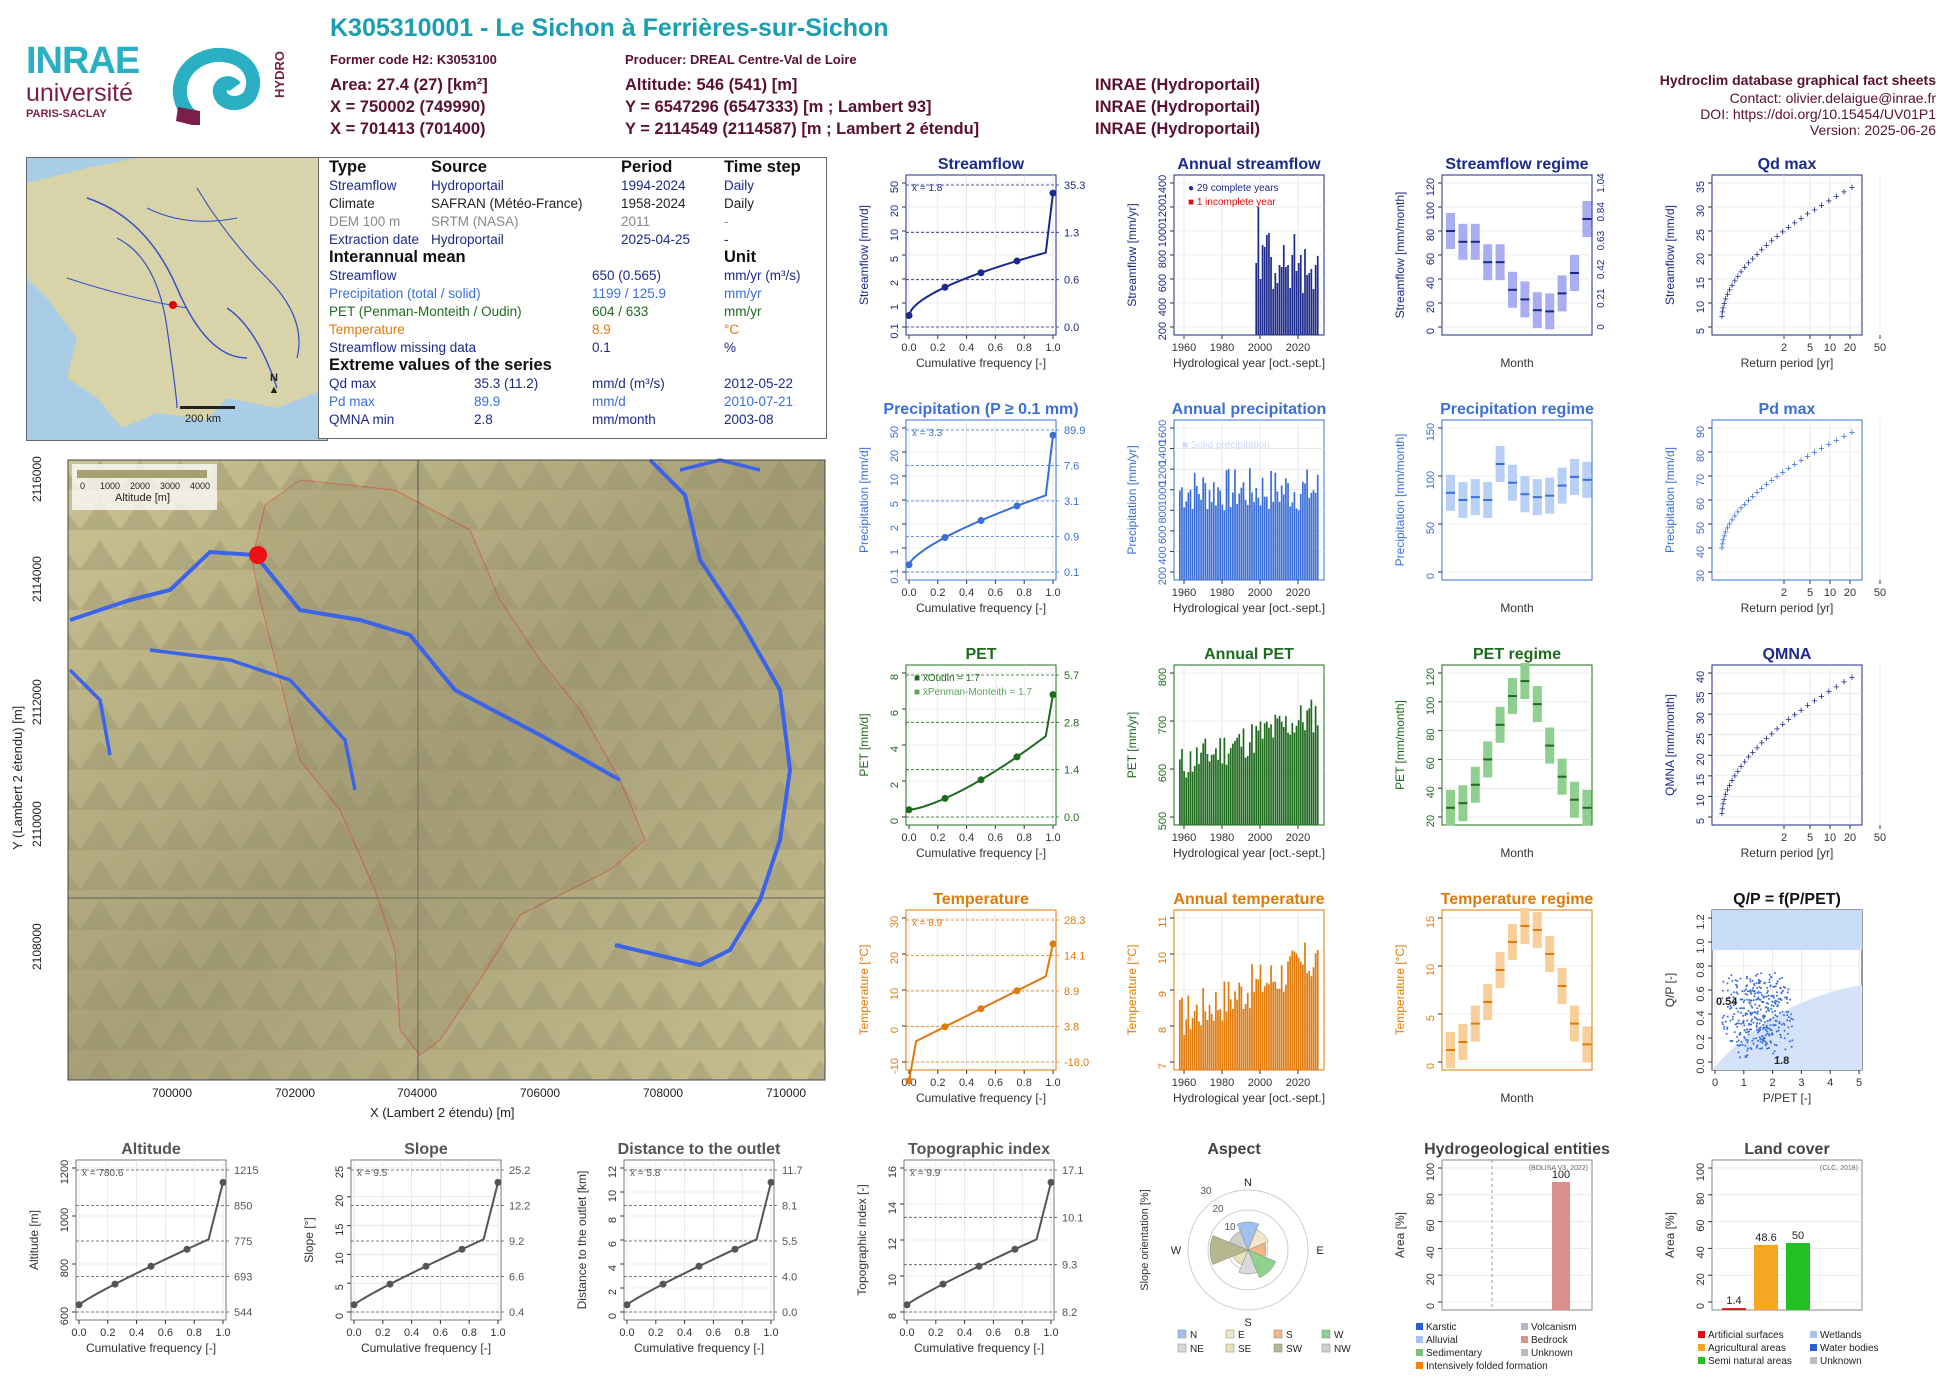 This screenshot has height=1386, width=1960. What do you see at coordinates (699, 1149) in the screenshot?
I see `chart-title: Distance to the outlet` at bounding box center [699, 1149].